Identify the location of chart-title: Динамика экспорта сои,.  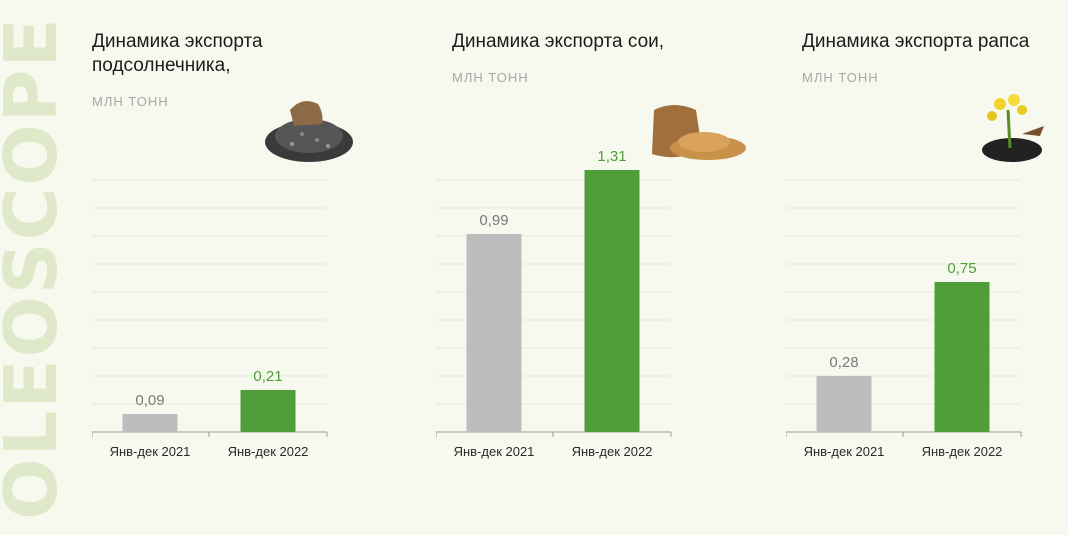
(558, 41).